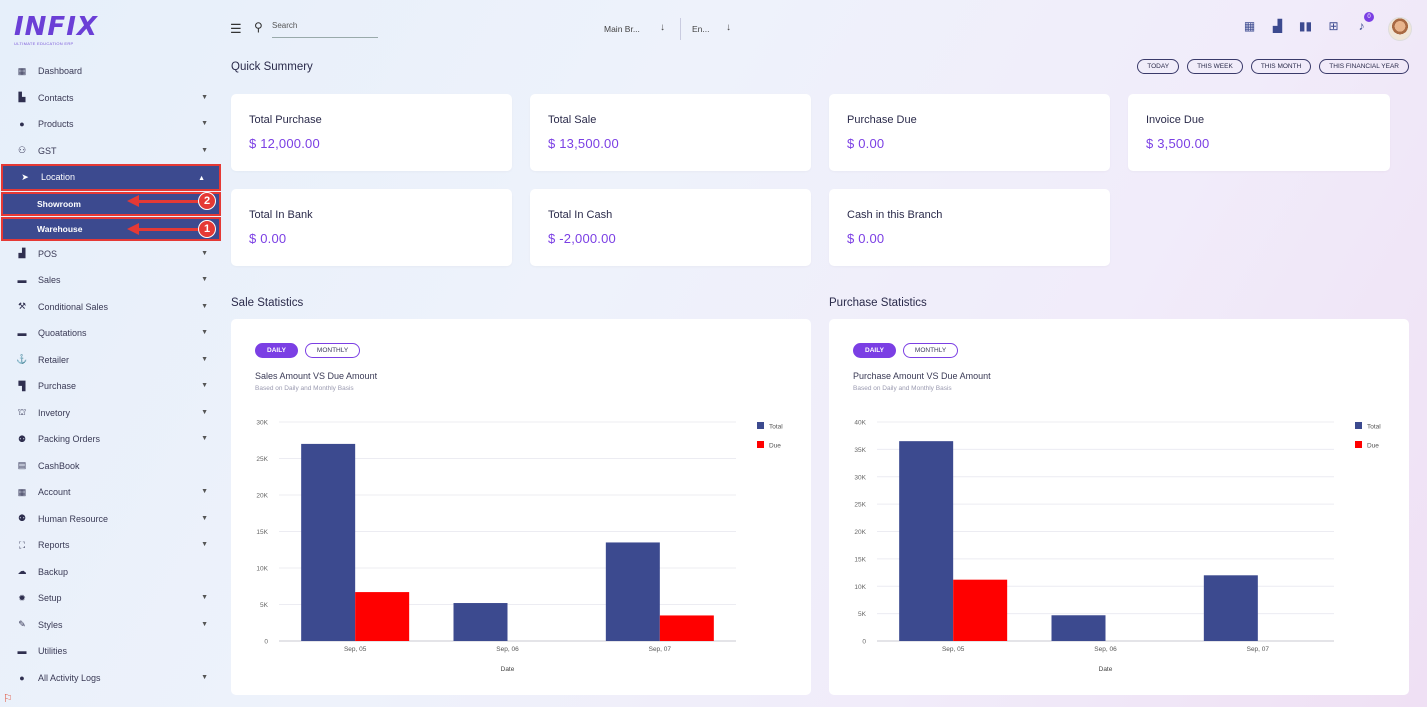 This screenshot has height=707, width=1427. What do you see at coordinates (1249, 25) in the screenshot?
I see `calculator-icon: ▦` at bounding box center [1249, 25].